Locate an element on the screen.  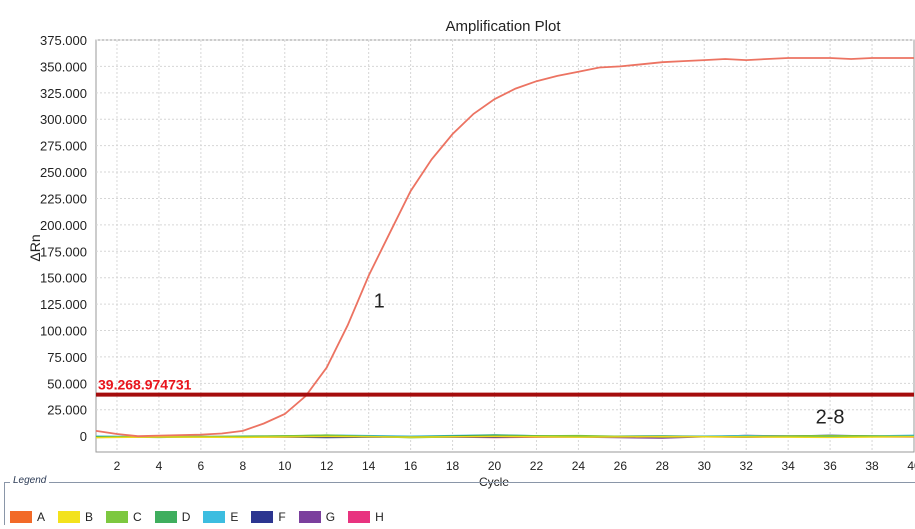
x-tick-label: 38 is located at coordinates (872, 466).